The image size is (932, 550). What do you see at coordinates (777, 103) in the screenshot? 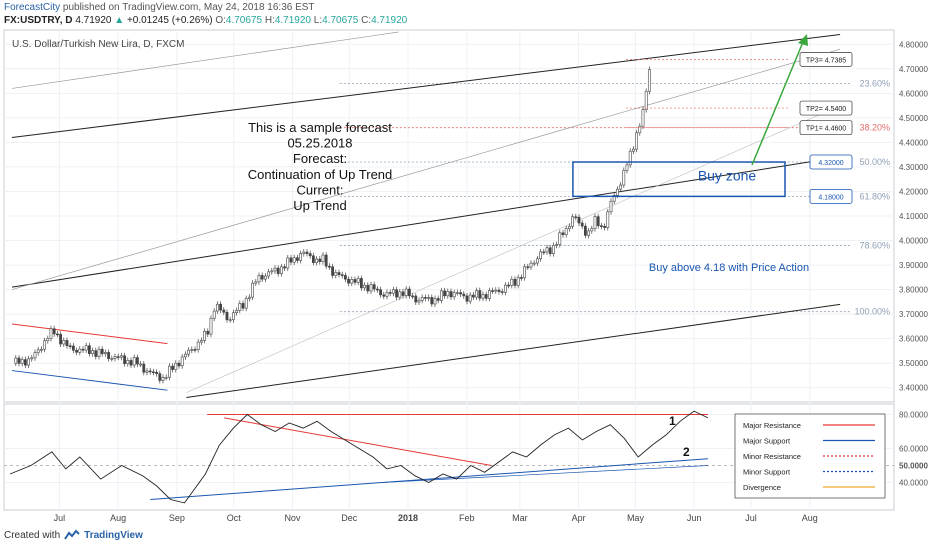
I see `forecast-arrow` at bounding box center [777, 103].